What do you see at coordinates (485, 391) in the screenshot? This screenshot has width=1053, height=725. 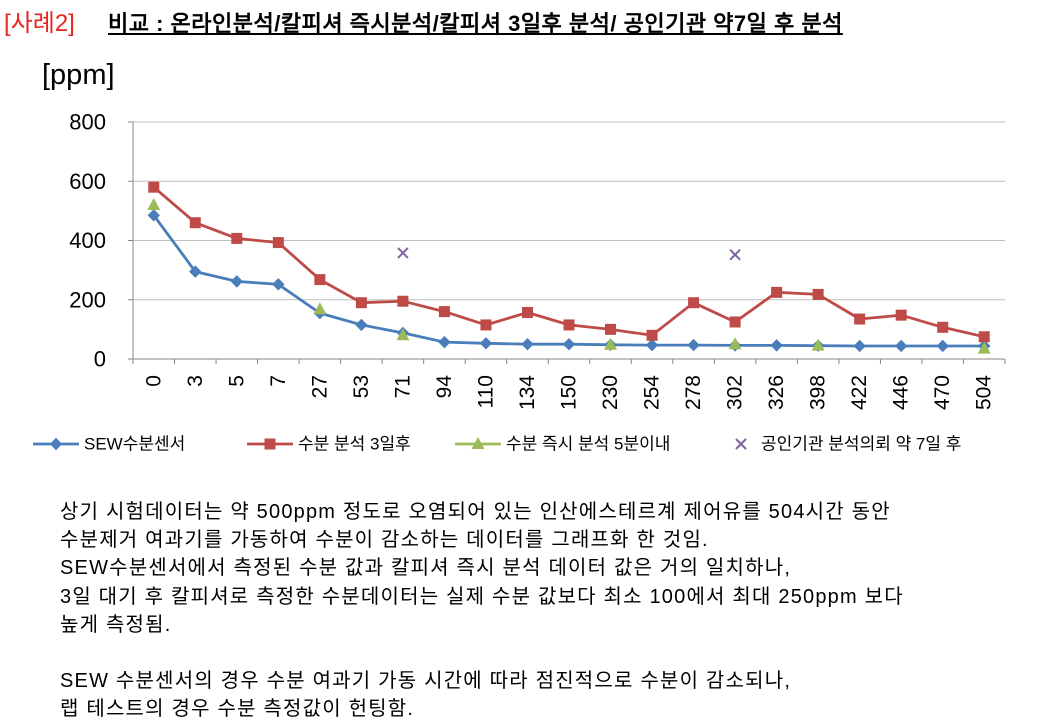 I see `x-tick-label: 110` at bounding box center [485, 391].